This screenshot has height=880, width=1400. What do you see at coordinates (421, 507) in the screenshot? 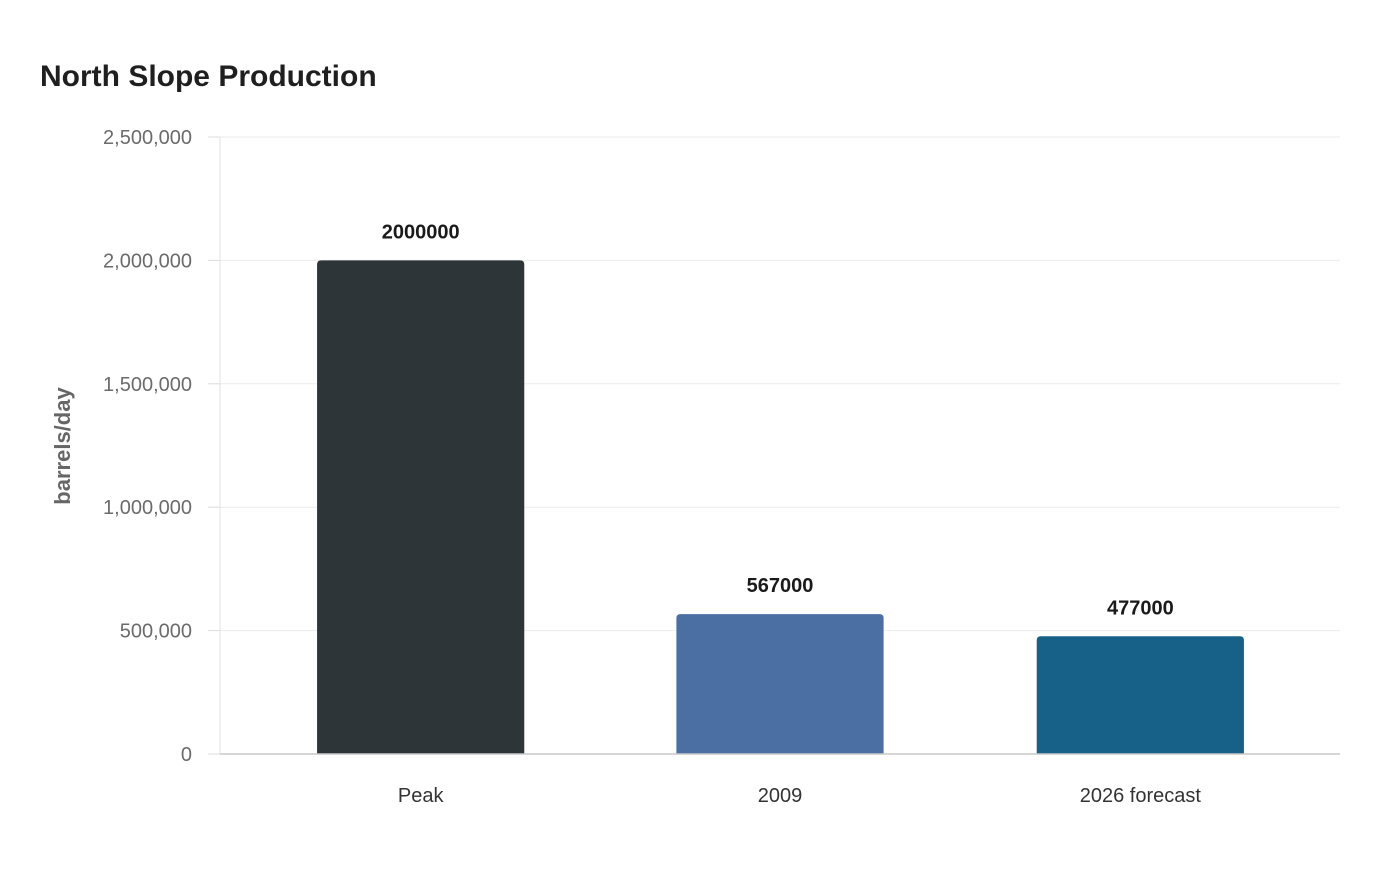
I see `bar-peak` at bounding box center [421, 507].